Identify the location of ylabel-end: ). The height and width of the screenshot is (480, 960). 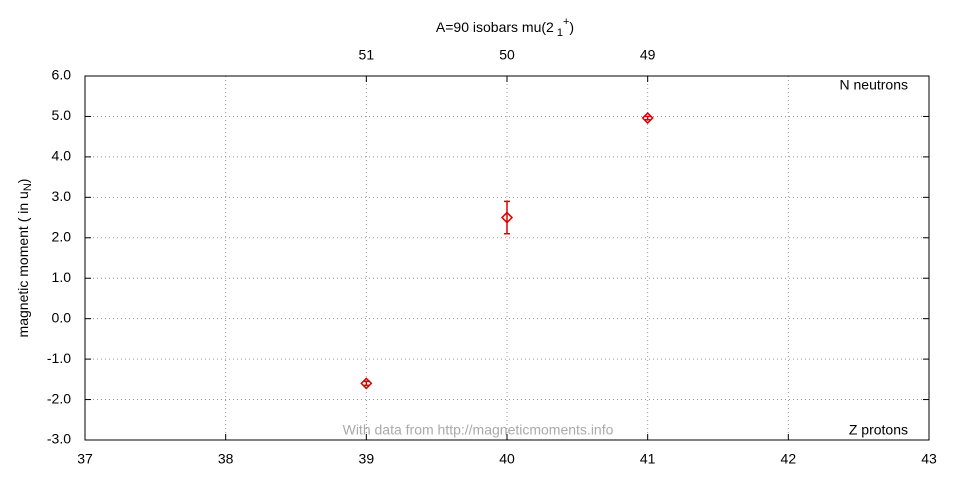
(23, 181).